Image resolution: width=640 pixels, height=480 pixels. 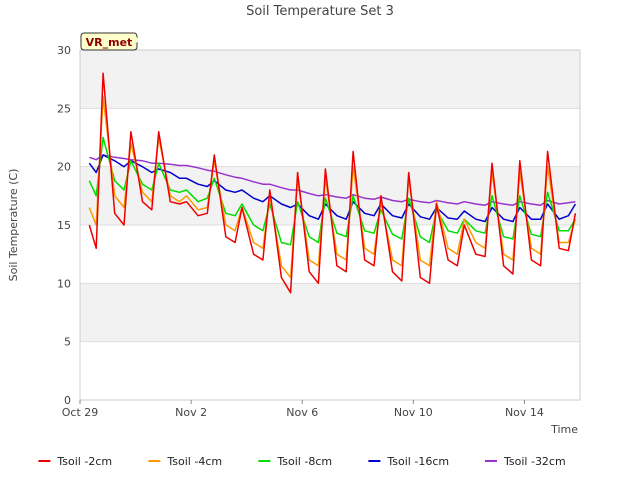 What do you see at coordinates (67, 342) in the screenshot?
I see `y-tick-label: 5` at bounding box center [67, 342].